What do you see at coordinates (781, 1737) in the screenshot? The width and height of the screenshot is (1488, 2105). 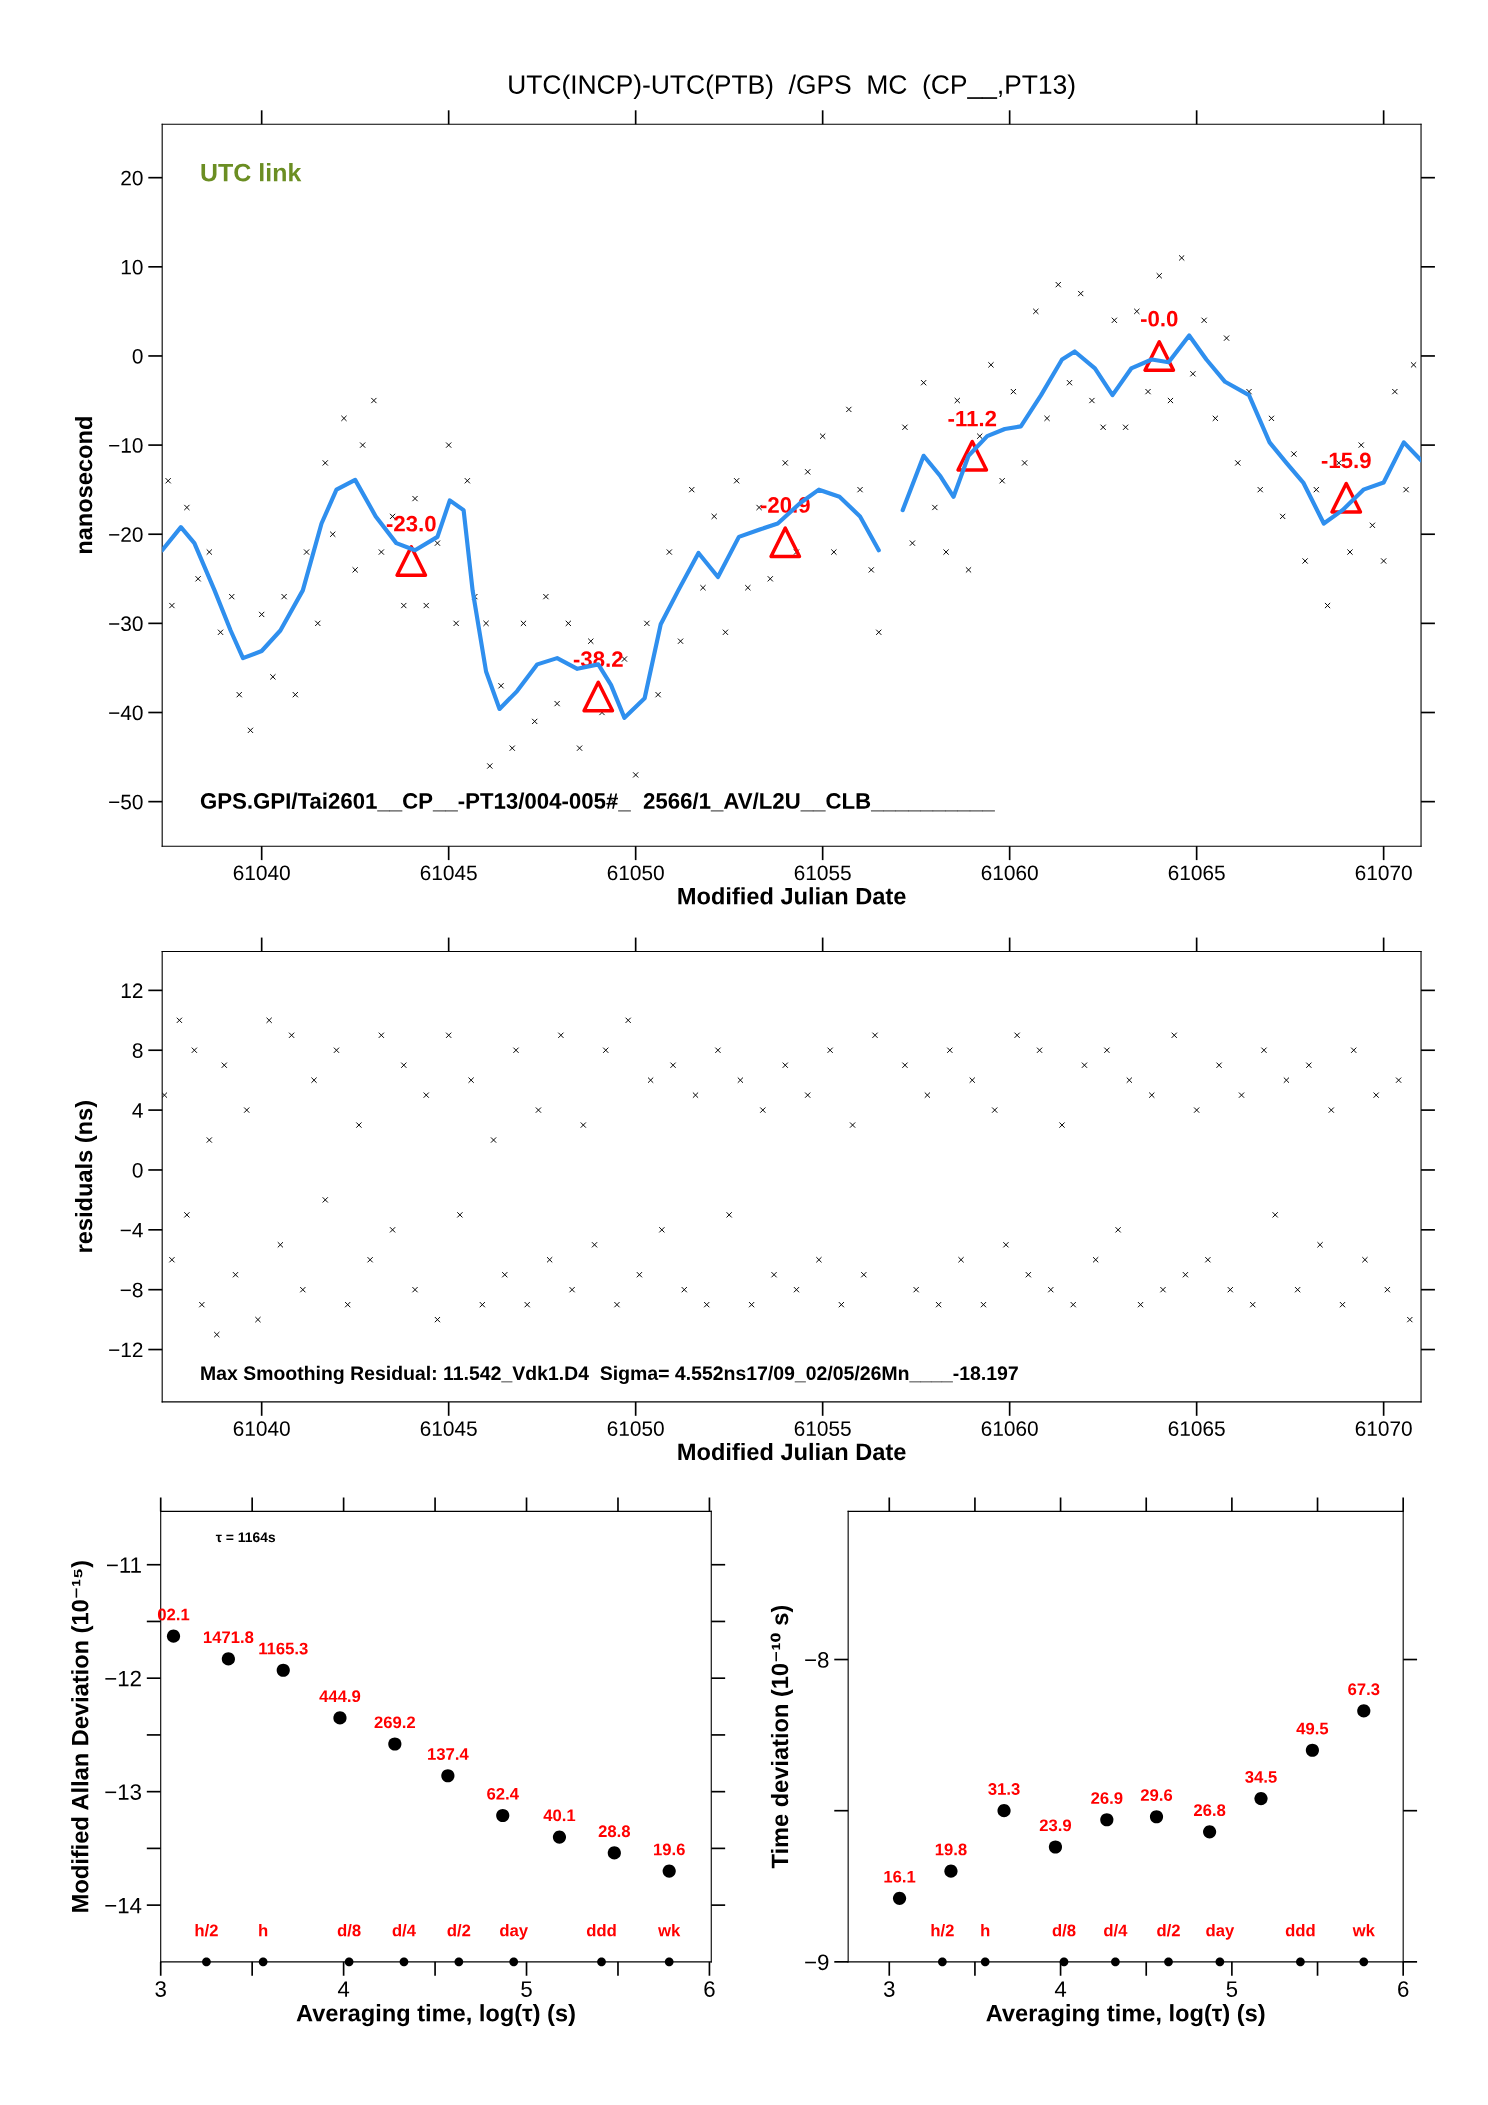 I see `y-axis-title: Time deviation (10⁻¹⁰ s)` at bounding box center [781, 1737].